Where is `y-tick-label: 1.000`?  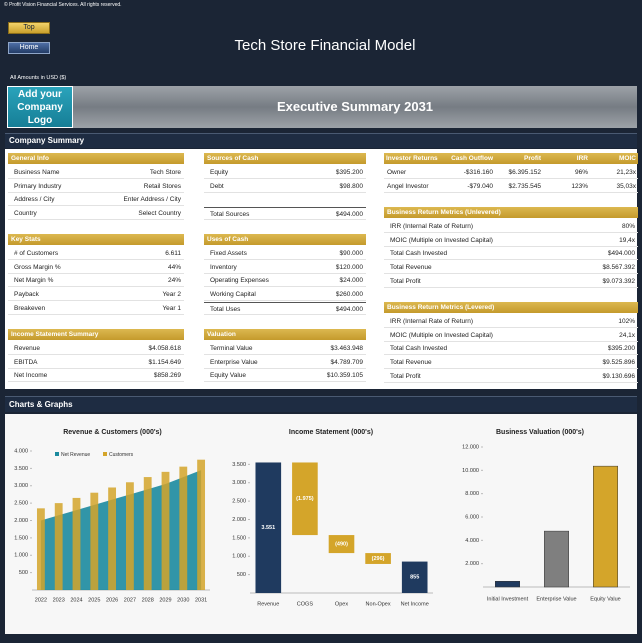
y-tick-label: 1.000 is located at coordinates (21, 556).